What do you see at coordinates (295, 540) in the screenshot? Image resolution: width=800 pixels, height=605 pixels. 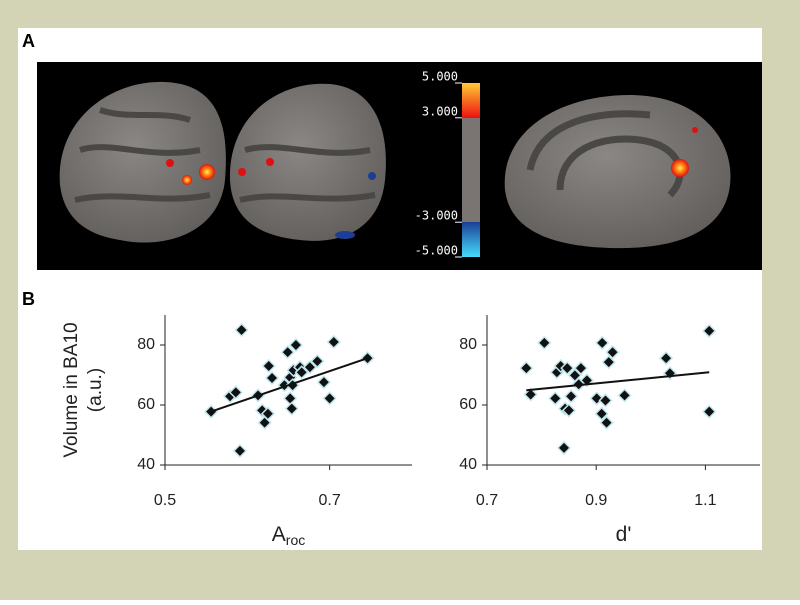 I see `x-label-sub: roc` at bounding box center [295, 540].